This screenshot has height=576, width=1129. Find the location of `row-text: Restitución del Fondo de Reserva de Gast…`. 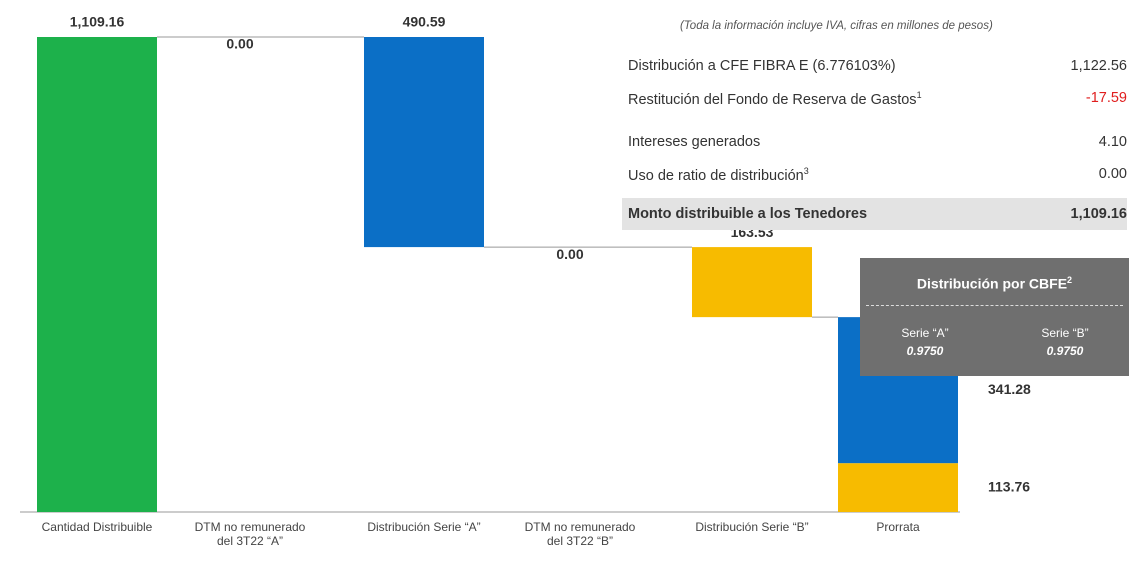

row-text: Restitución del Fondo de Reserva de Gast… is located at coordinates (772, 99).